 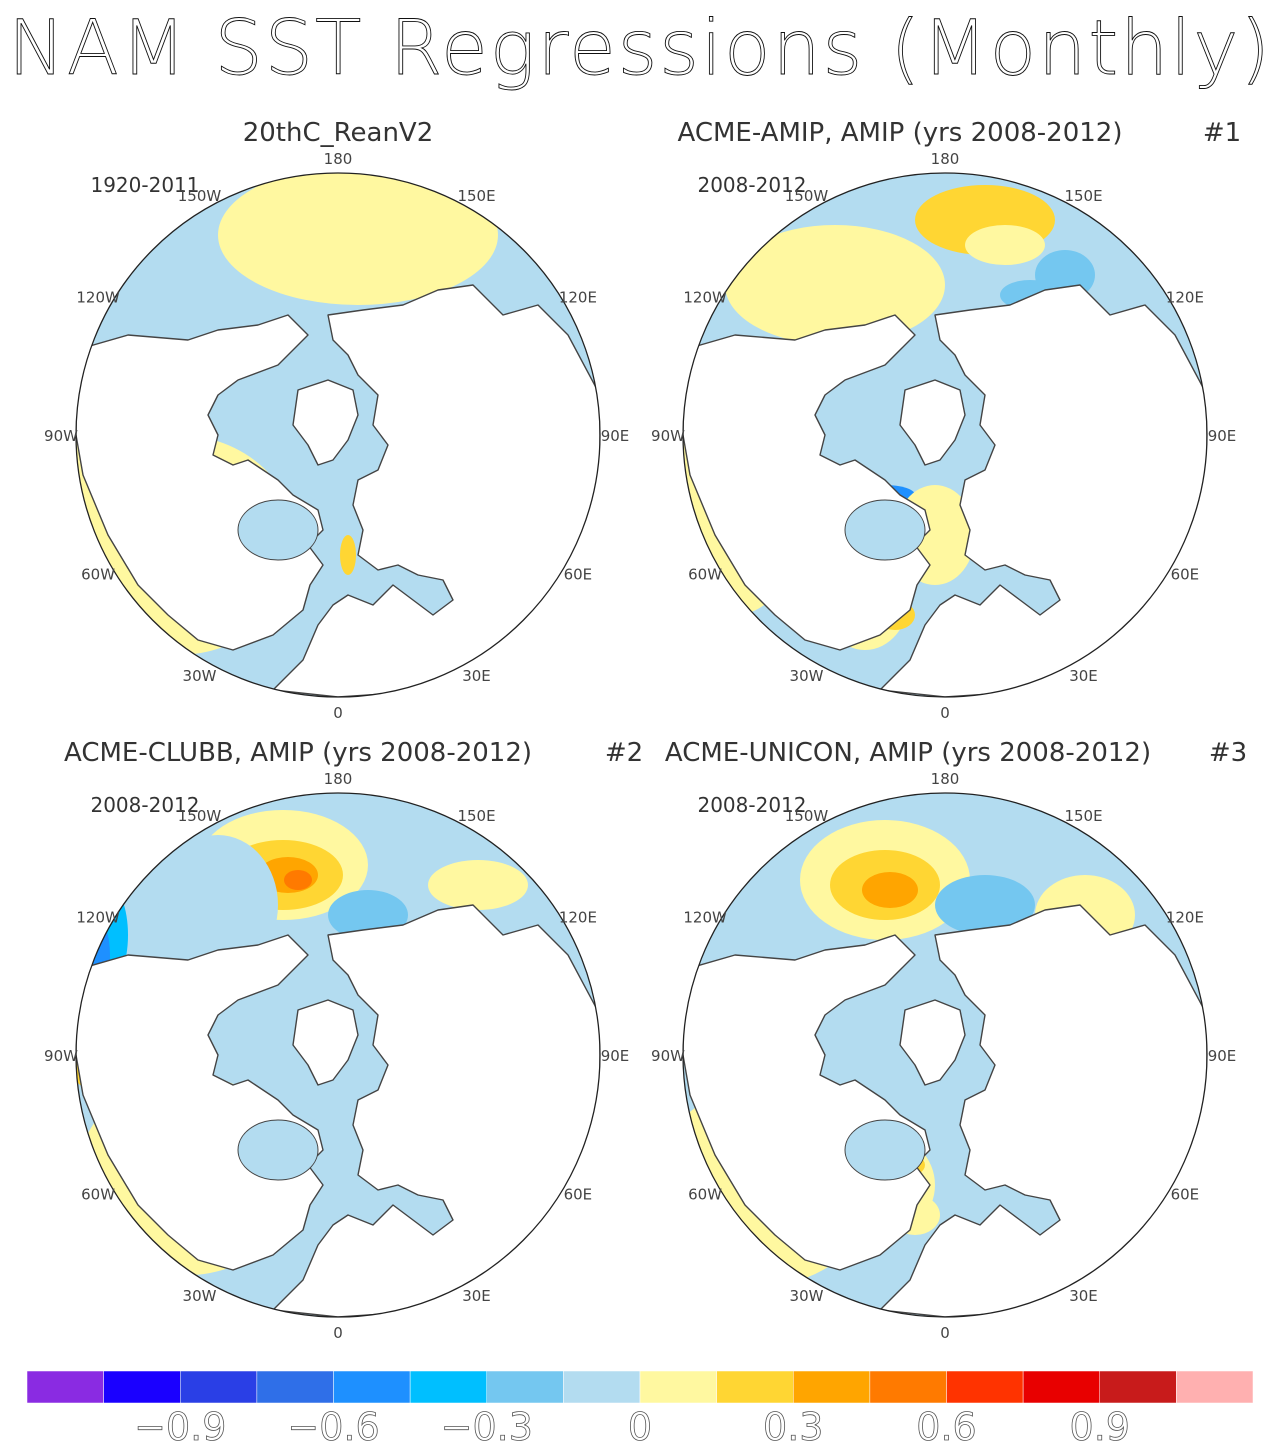 I want to click on panel-number-4: #3, so click(x=1228, y=753).